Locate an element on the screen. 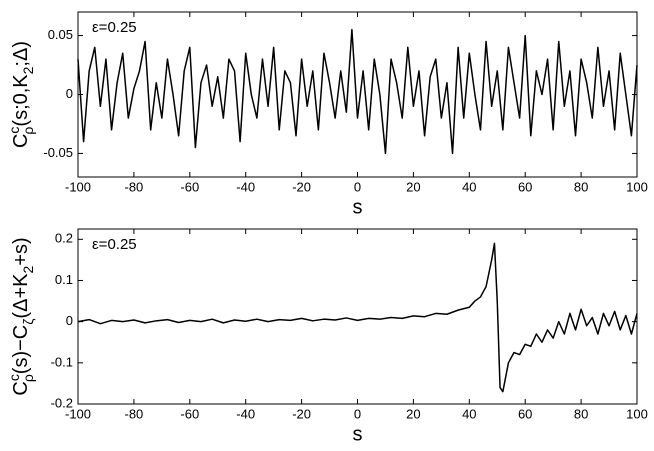 This screenshot has width=654, height=451. y-axis-label: Ccρ(s)−Cζ(Δ+K2+s) is located at coordinates (21, 316).